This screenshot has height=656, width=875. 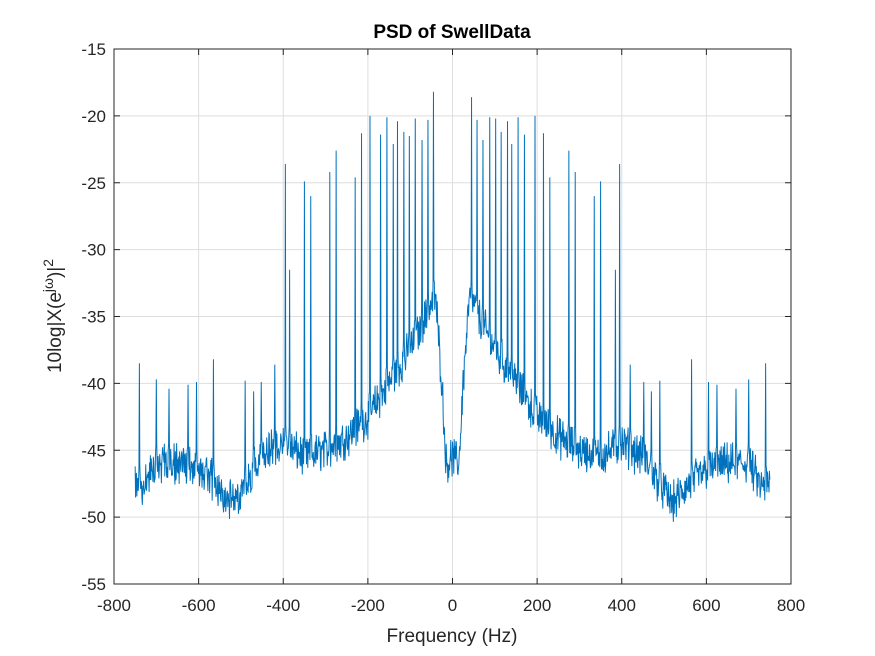 What do you see at coordinates (93, 49) in the screenshot?
I see `y-tick-label: -15` at bounding box center [93, 49].